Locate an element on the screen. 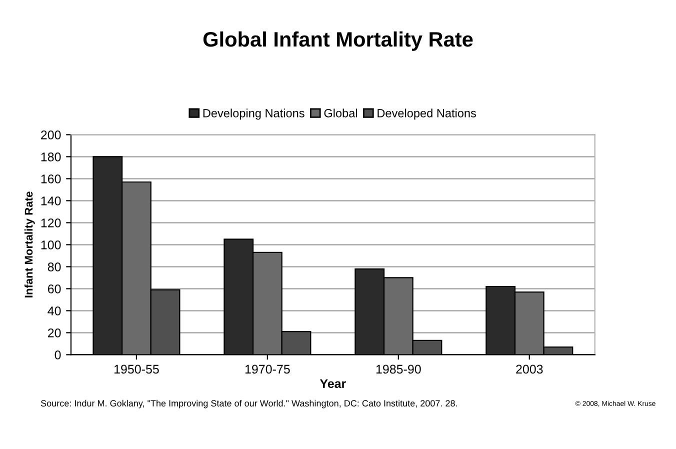  chart-title: Global Infant Mortality Rate is located at coordinates (338, 41).